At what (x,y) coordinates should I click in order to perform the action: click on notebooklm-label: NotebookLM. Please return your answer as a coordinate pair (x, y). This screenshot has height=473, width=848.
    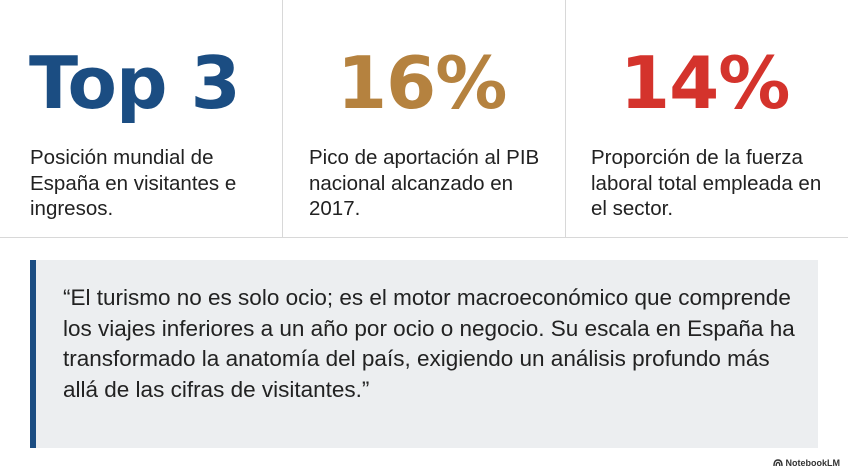
    Looking at the image, I should click on (813, 463).